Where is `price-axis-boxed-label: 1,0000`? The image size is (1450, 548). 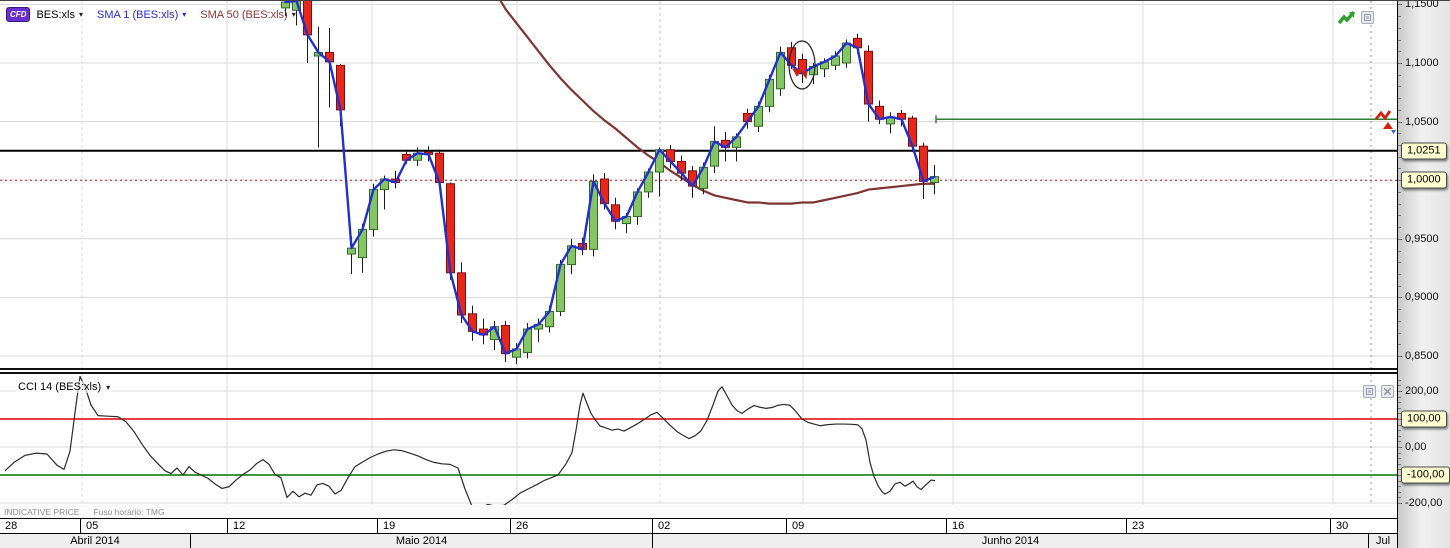
price-axis-boxed-label: 1,0000 is located at coordinates (1424, 180).